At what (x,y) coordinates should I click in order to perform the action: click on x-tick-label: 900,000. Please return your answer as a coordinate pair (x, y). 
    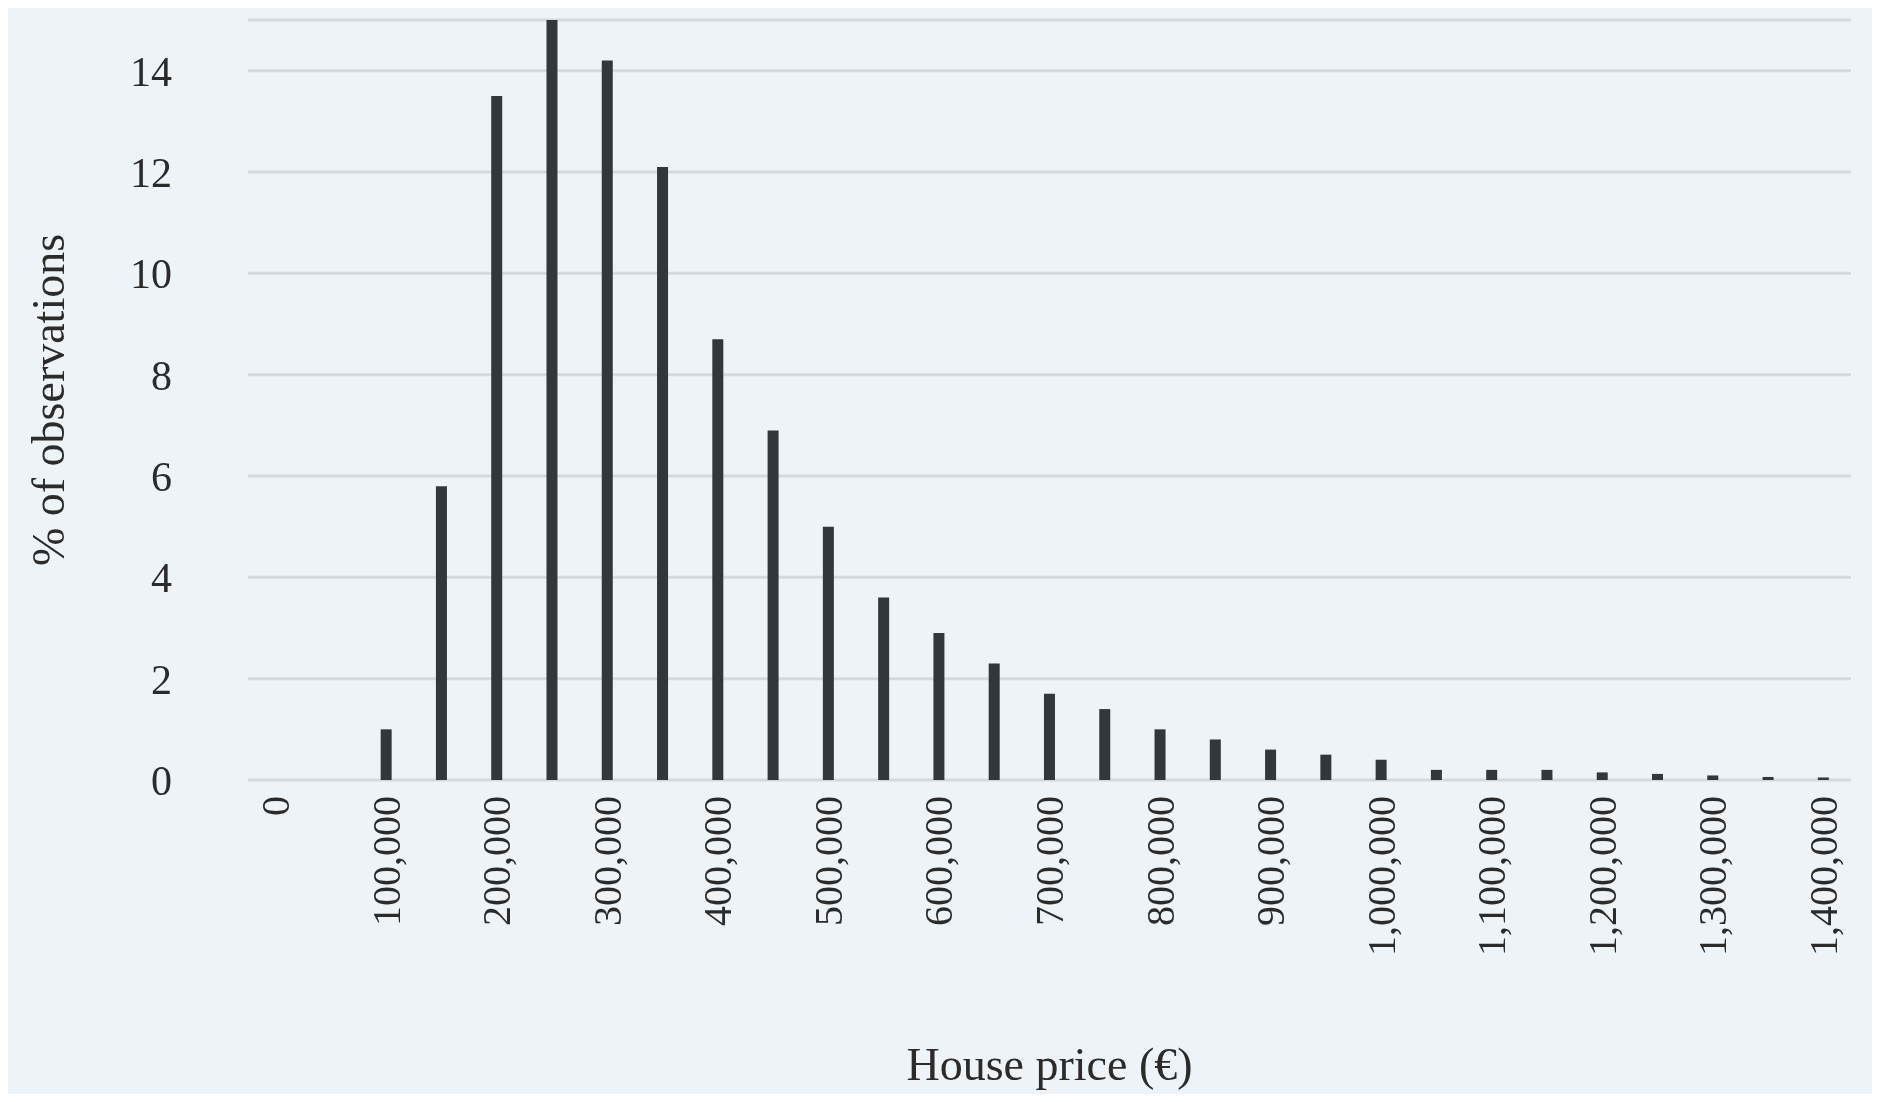
    Looking at the image, I should click on (1271, 861).